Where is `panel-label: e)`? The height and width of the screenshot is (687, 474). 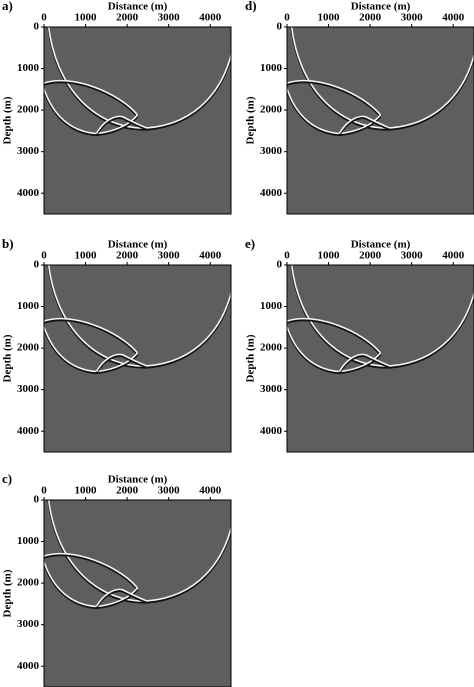
panel-label: e) is located at coordinates (250, 243).